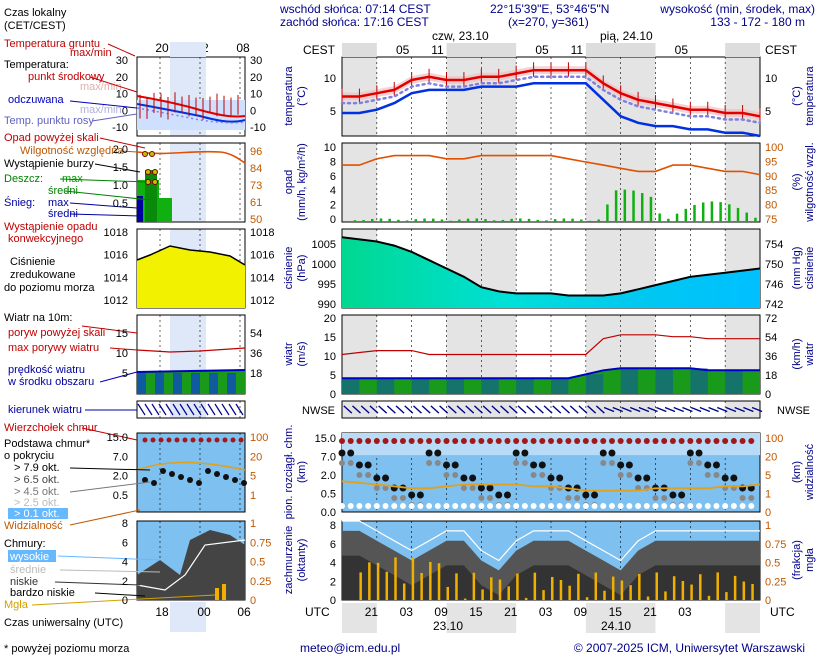 The image size is (820, 660). Describe the element at coordinates (256, 354) in the screenshot. I see `legend-tick-wind-right: 36` at that location.